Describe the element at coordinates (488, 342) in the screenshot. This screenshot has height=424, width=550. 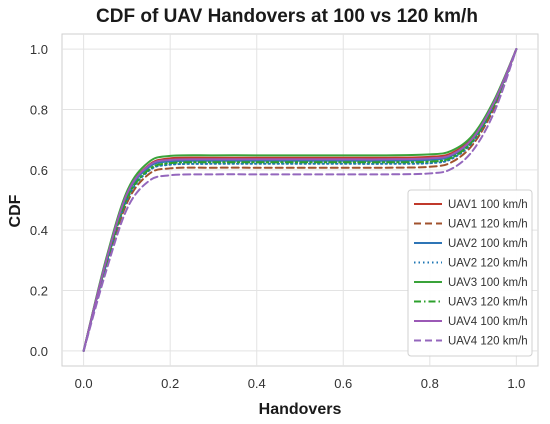
I see `legend-label: UAV4 120 km/h` at that location.